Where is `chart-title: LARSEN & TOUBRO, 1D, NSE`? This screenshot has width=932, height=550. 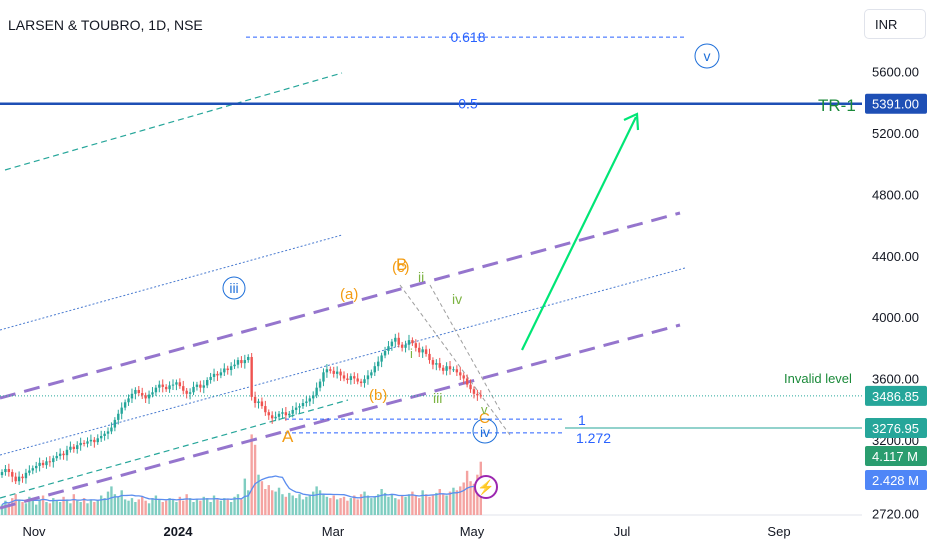
chart-title: LARSEN & TOUBRO, 1D, NSE is located at coordinates (105, 25).